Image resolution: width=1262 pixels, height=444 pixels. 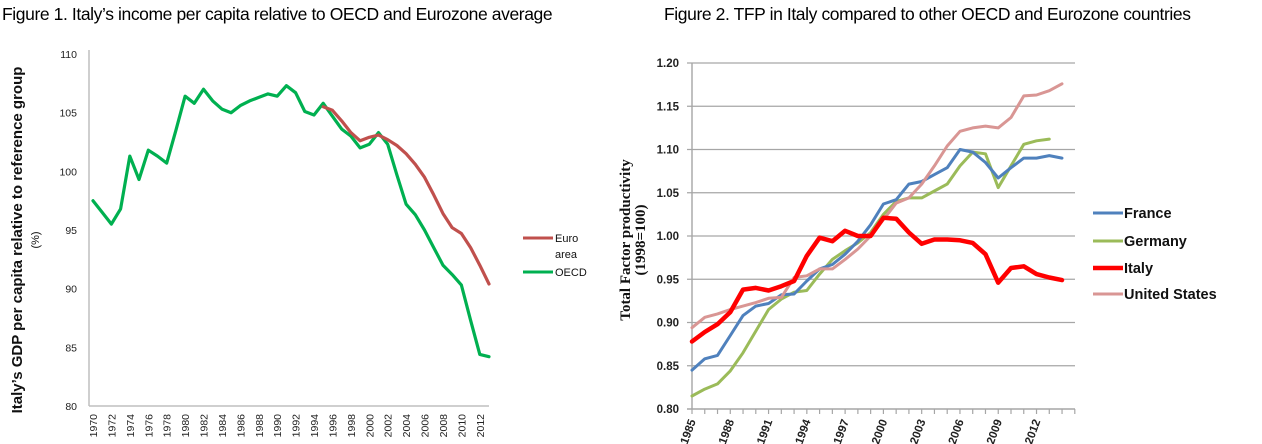 I want to click on legend-label: Euro, so click(x=566, y=239).